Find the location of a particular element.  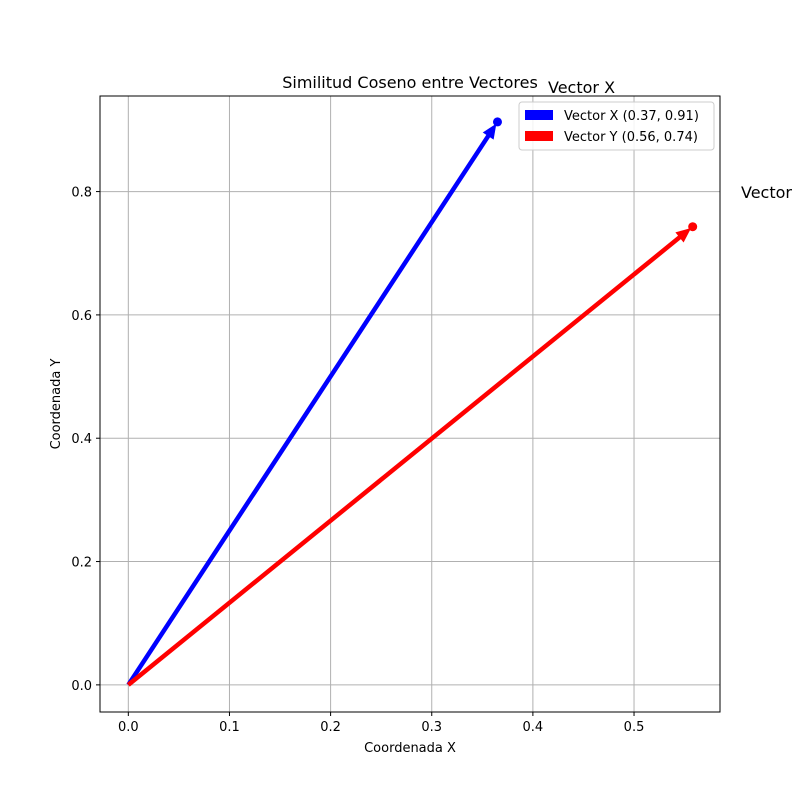

vector-label-1: Vector is located at coordinates (766, 192).